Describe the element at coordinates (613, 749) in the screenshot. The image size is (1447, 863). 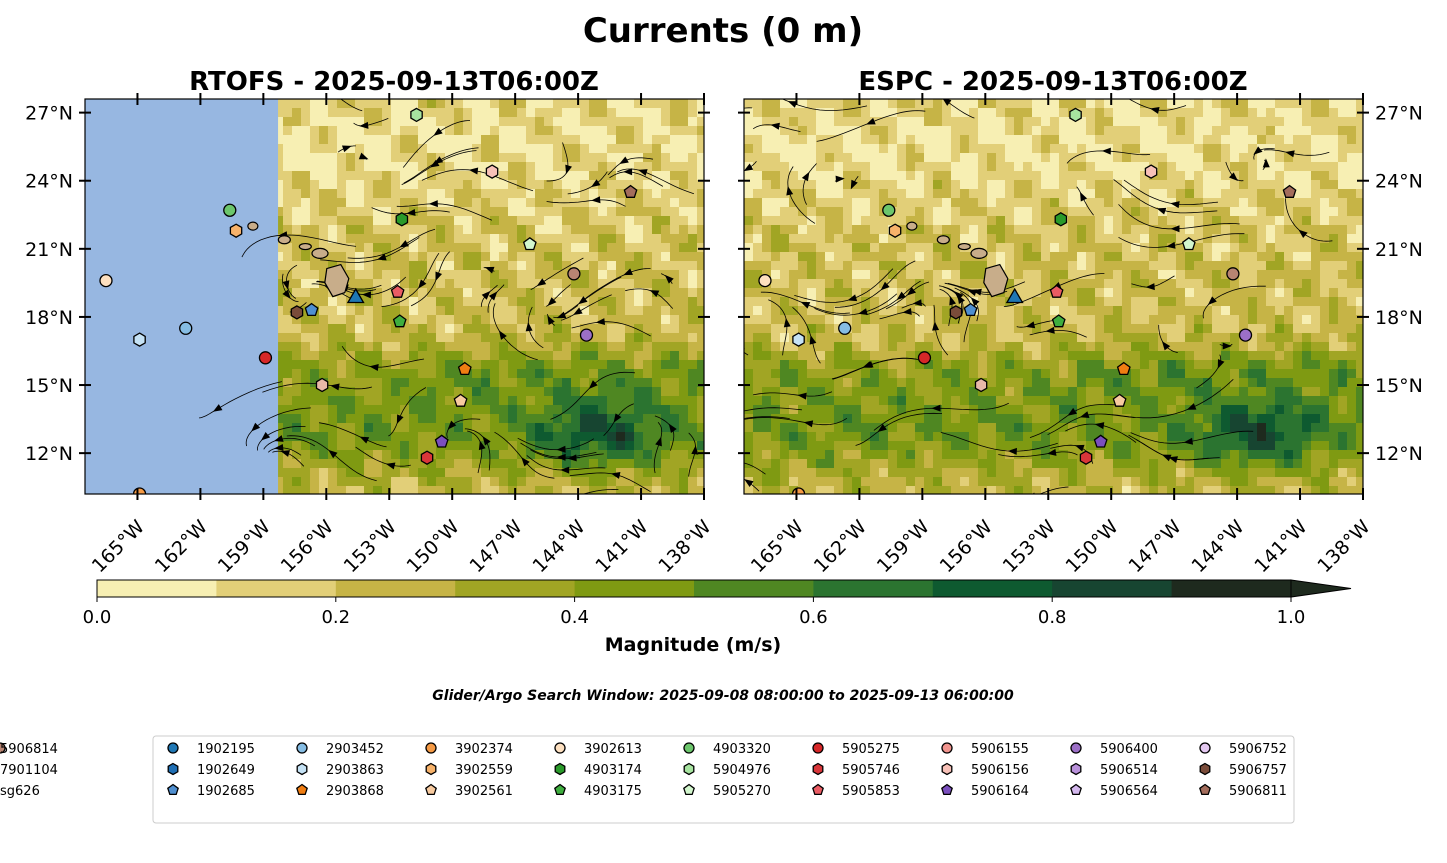
I see `legend-label: 3902613` at that location.